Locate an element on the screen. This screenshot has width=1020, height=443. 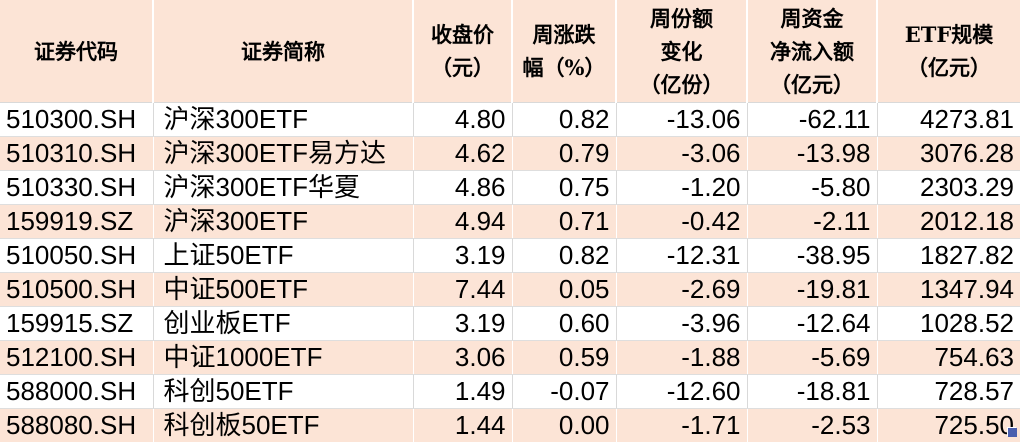
cell-etf-scale: 728.57 is located at coordinates (948, 391).